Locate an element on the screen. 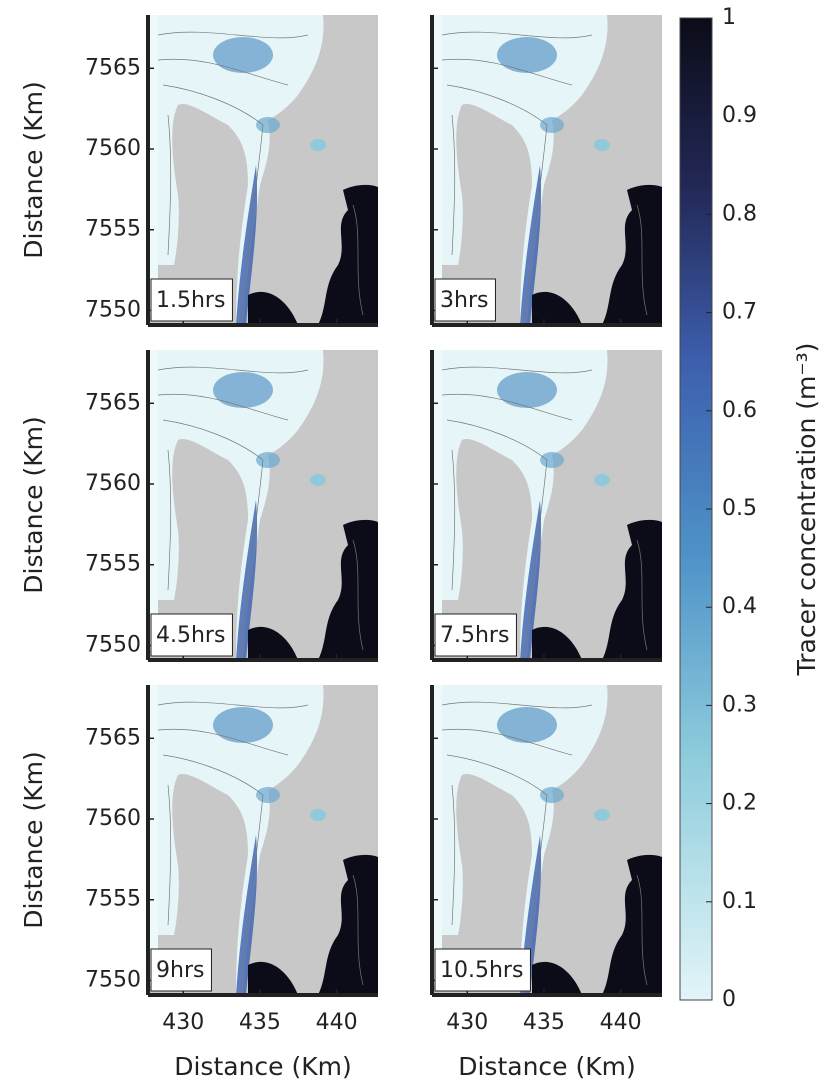  colorbar-tick-label: 0.3 is located at coordinates (739, 704).